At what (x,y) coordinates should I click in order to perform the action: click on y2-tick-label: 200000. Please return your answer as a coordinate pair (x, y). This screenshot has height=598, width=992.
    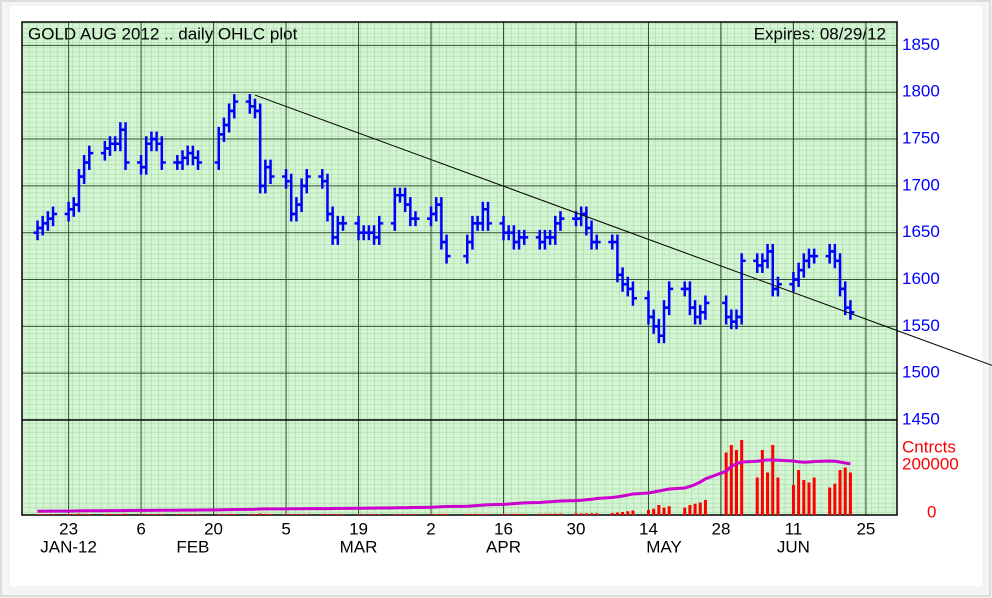
    Looking at the image, I should click on (930, 463).